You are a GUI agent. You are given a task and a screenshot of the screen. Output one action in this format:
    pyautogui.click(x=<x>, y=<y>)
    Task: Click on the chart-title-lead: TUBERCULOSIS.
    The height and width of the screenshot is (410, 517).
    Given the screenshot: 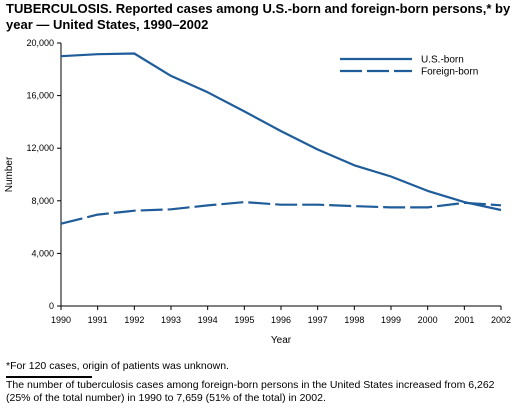 What is the action you would take?
    pyautogui.click(x=59, y=8)
    